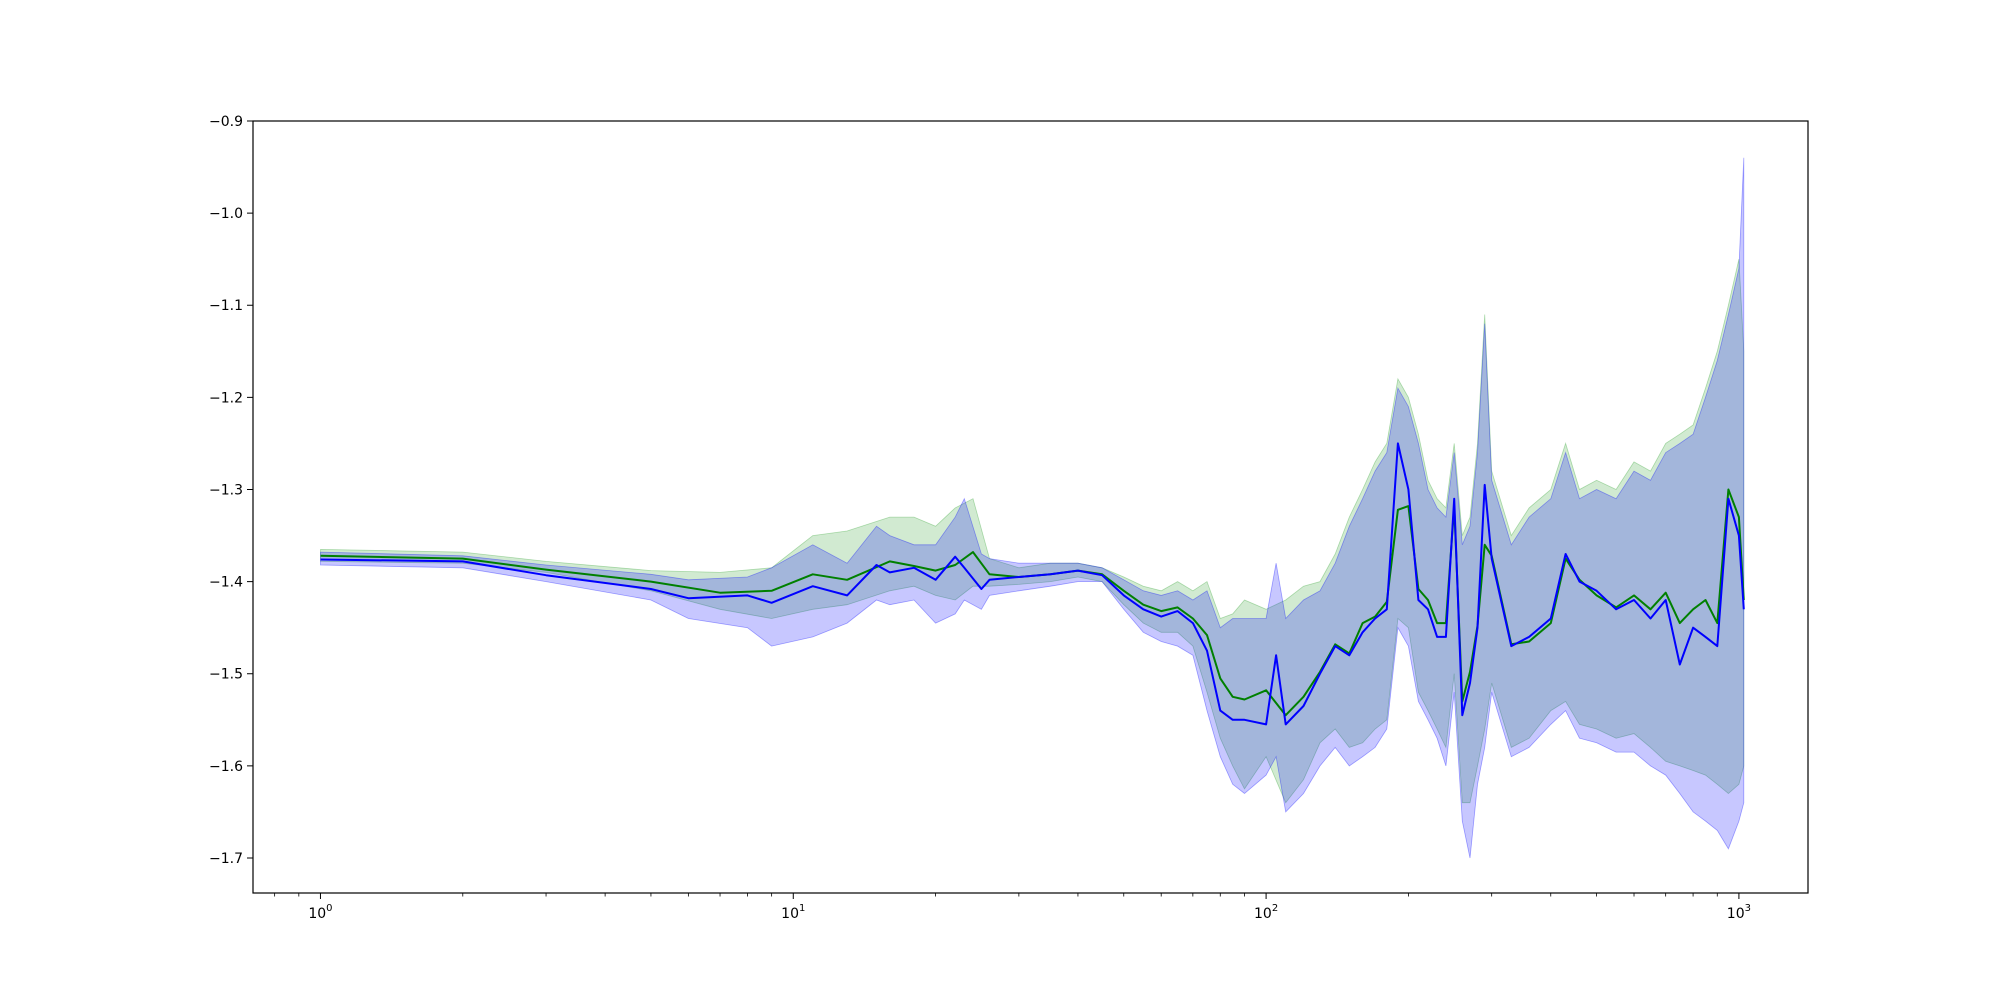  Describe the element at coordinates (226, 306) in the screenshot. I see `y-tick-label: −1.1` at that location.